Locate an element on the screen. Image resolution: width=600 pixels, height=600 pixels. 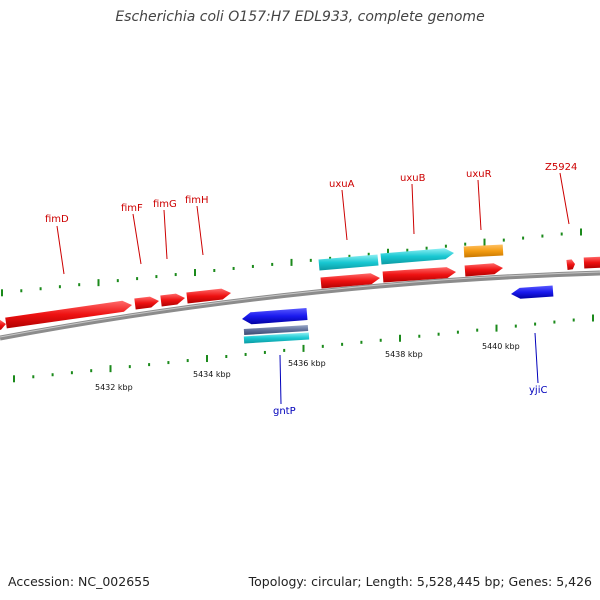
leader-fimF is located at coordinates (137, 239).